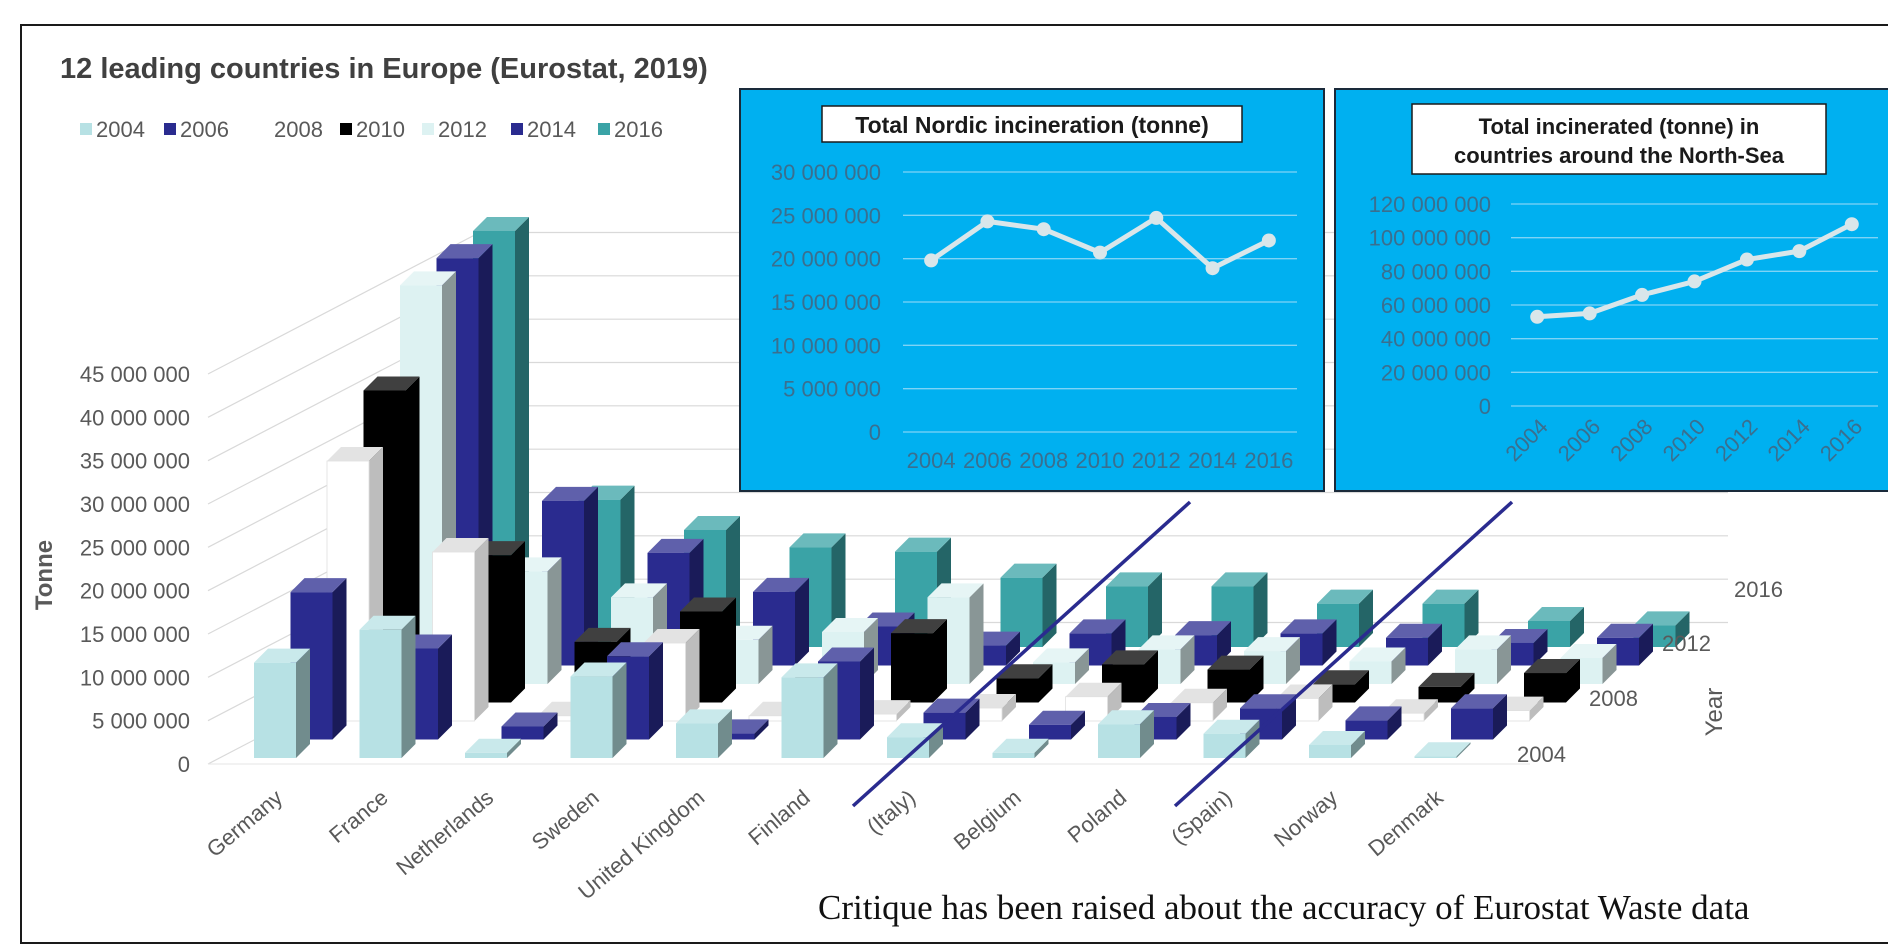  What do you see at coordinates (135, 417) in the screenshot?
I see `y-tick-label: 40 000 000` at bounding box center [135, 417].